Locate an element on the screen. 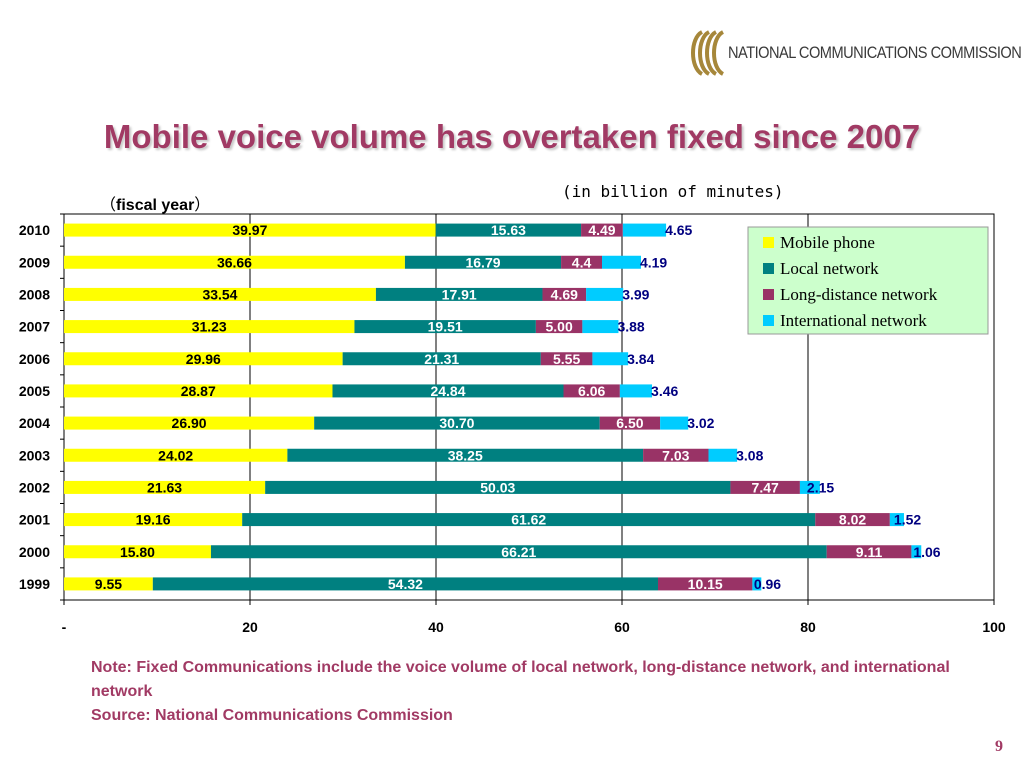 The height and width of the screenshot is (768, 1024). data-label: 16.79 is located at coordinates (482, 262).